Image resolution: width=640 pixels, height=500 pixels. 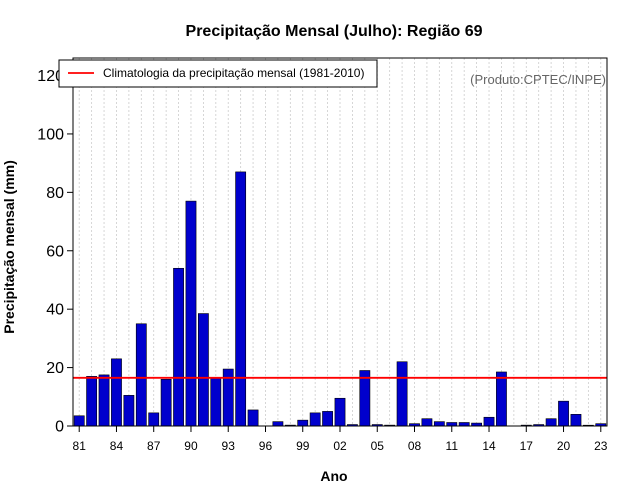 What do you see at coordinates (564, 446) in the screenshot?
I see `x-tick-label: 20` at bounding box center [564, 446].